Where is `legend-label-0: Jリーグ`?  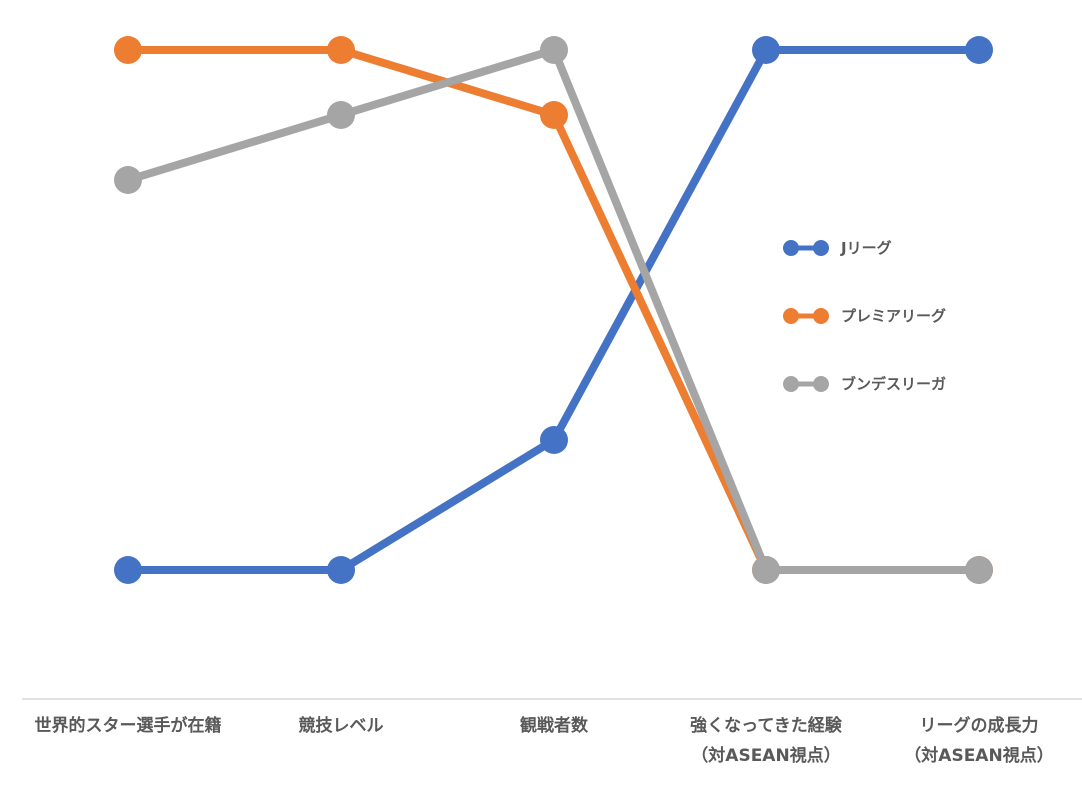 legend-label-0: Jリーグ is located at coordinates (866, 248).